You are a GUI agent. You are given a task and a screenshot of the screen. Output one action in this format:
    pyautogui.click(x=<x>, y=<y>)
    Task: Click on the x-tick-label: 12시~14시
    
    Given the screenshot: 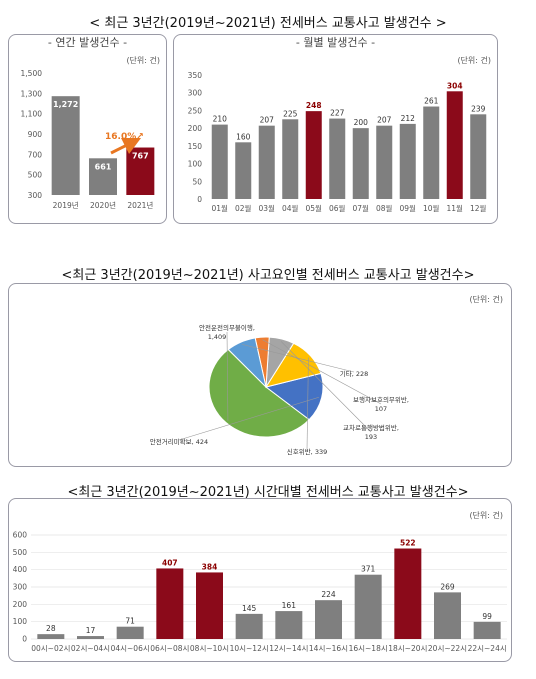 What is the action you would take?
    pyautogui.click(x=288, y=648)
    